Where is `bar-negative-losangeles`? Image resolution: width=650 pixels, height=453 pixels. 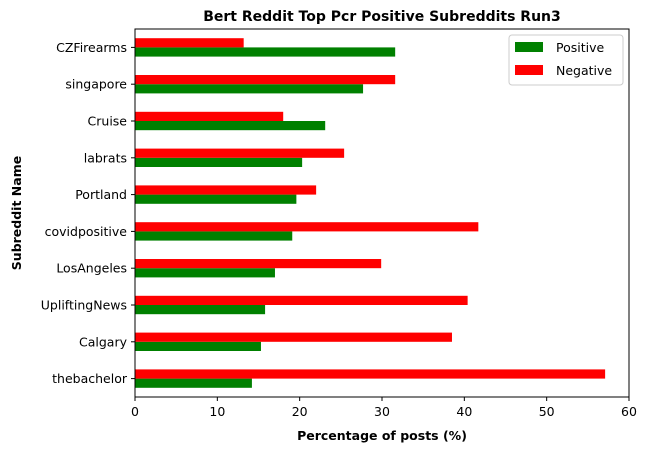 bar-negative-losangeles is located at coordinates (258, 264).